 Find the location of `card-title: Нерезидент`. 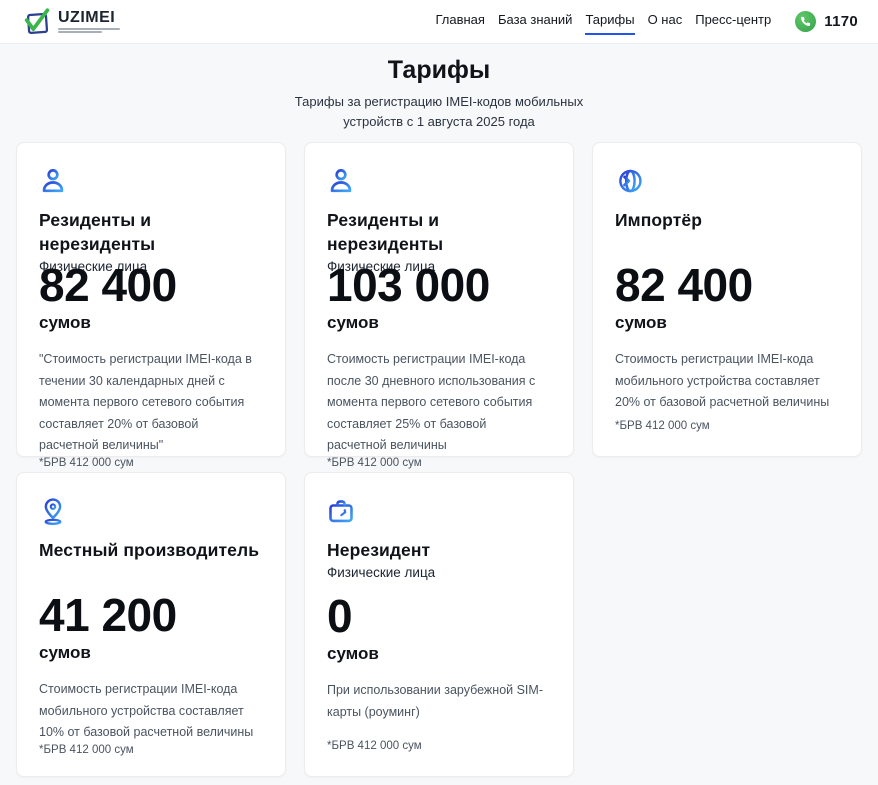

card-title: Нерезидент is located at coordinates (379, 550).